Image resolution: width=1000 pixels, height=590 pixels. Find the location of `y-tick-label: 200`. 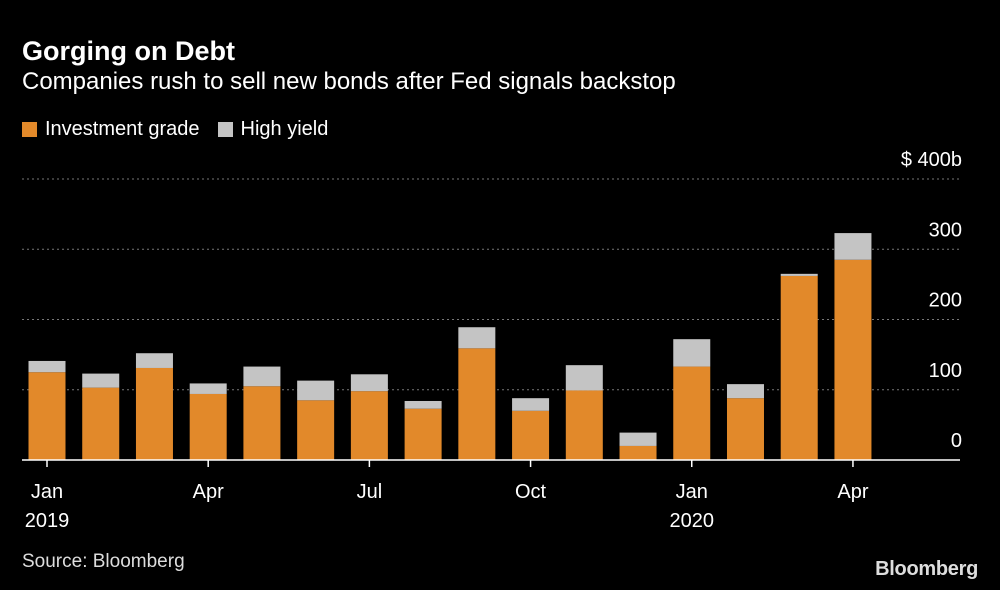

y-tick-label: 200 is located at coordinates (945, 301).